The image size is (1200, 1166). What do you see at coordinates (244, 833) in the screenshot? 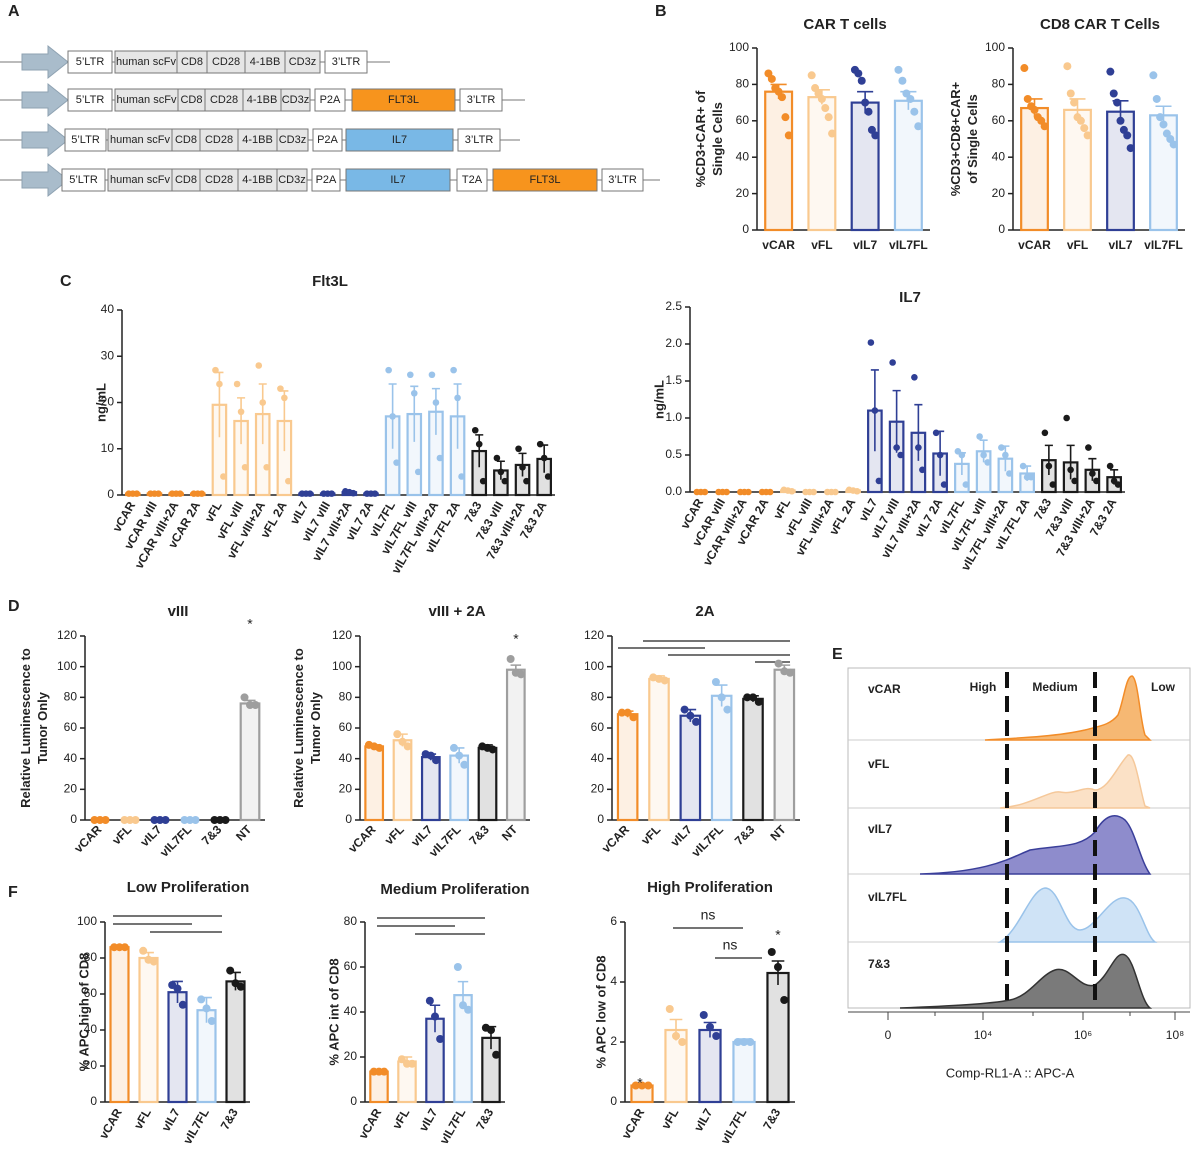
I see `x-tick-label: NT` at bounding box center [244, 833].